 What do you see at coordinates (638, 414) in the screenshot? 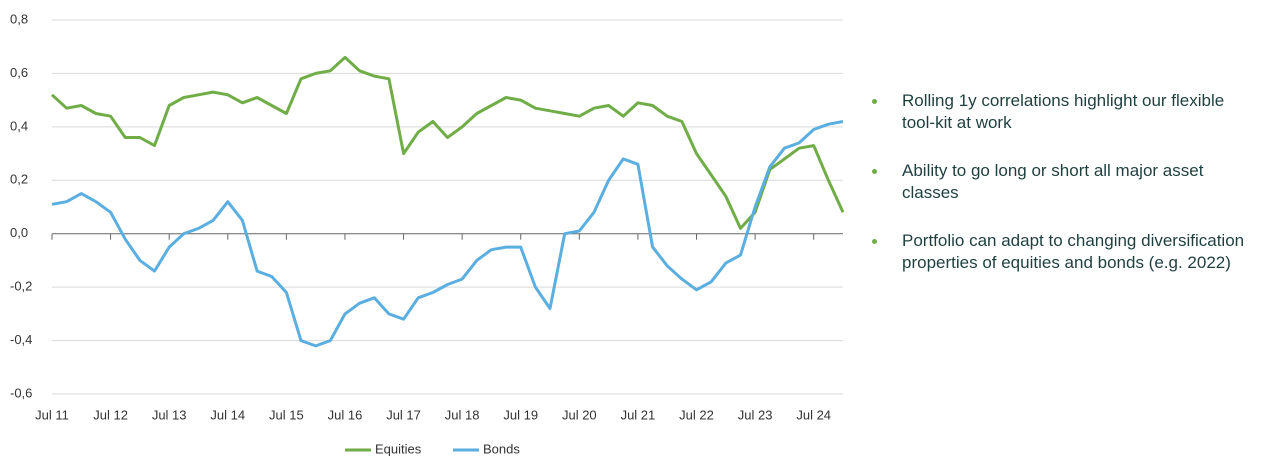
I see `x-tick-label: Jul 21` at bounding box center [638, 414].